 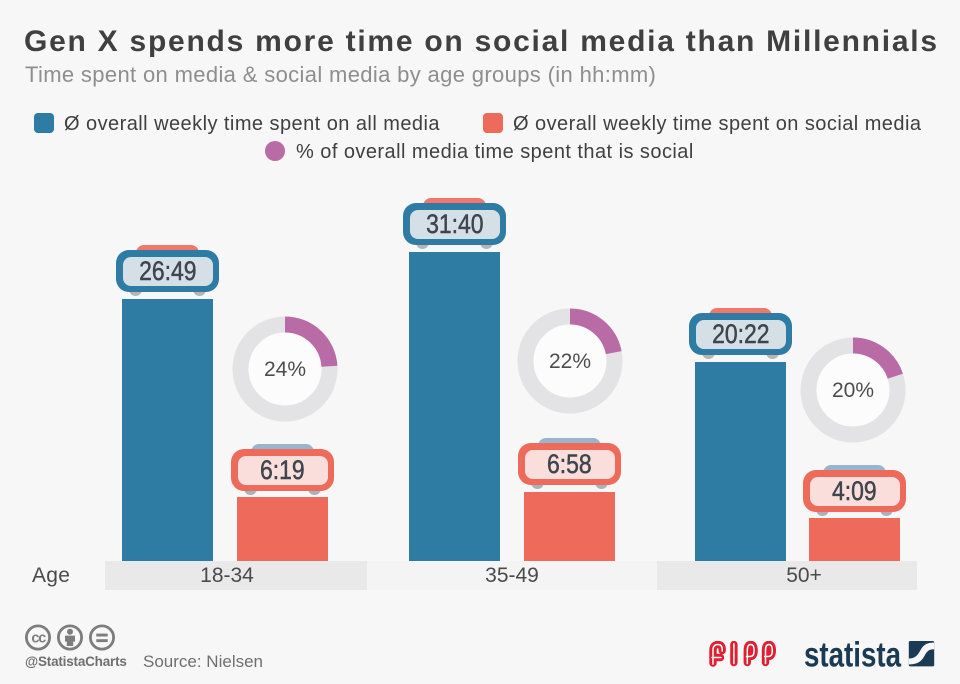 I want to click on svg-text: 22%, so click(x=570, y=361).